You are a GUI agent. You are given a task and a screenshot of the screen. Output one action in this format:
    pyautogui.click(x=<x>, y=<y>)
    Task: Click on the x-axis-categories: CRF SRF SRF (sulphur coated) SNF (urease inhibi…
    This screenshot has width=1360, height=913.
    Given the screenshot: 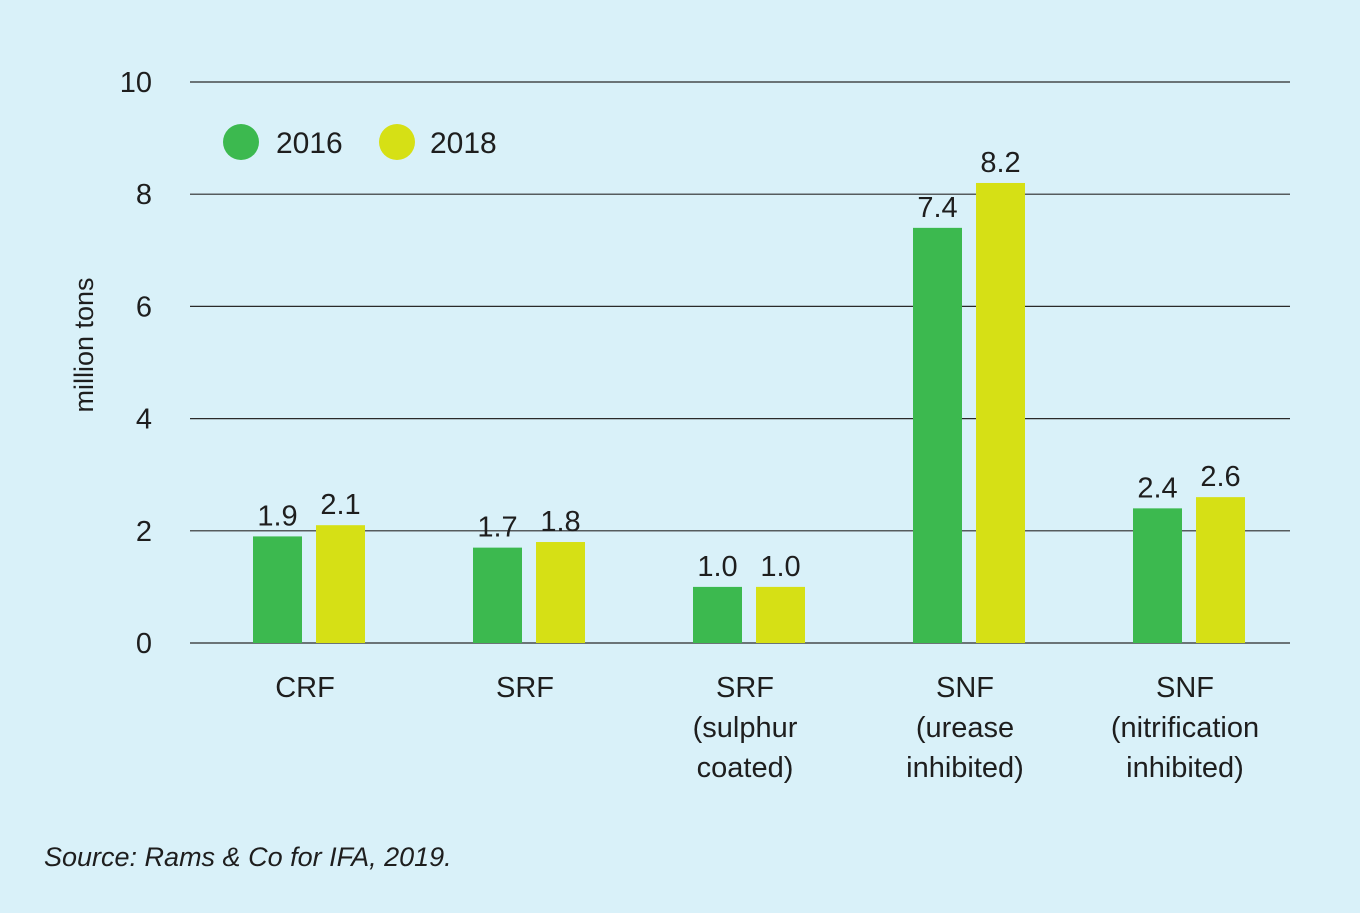 What is the action you would take?
    pyautogui.click(x=767, y=728)
    